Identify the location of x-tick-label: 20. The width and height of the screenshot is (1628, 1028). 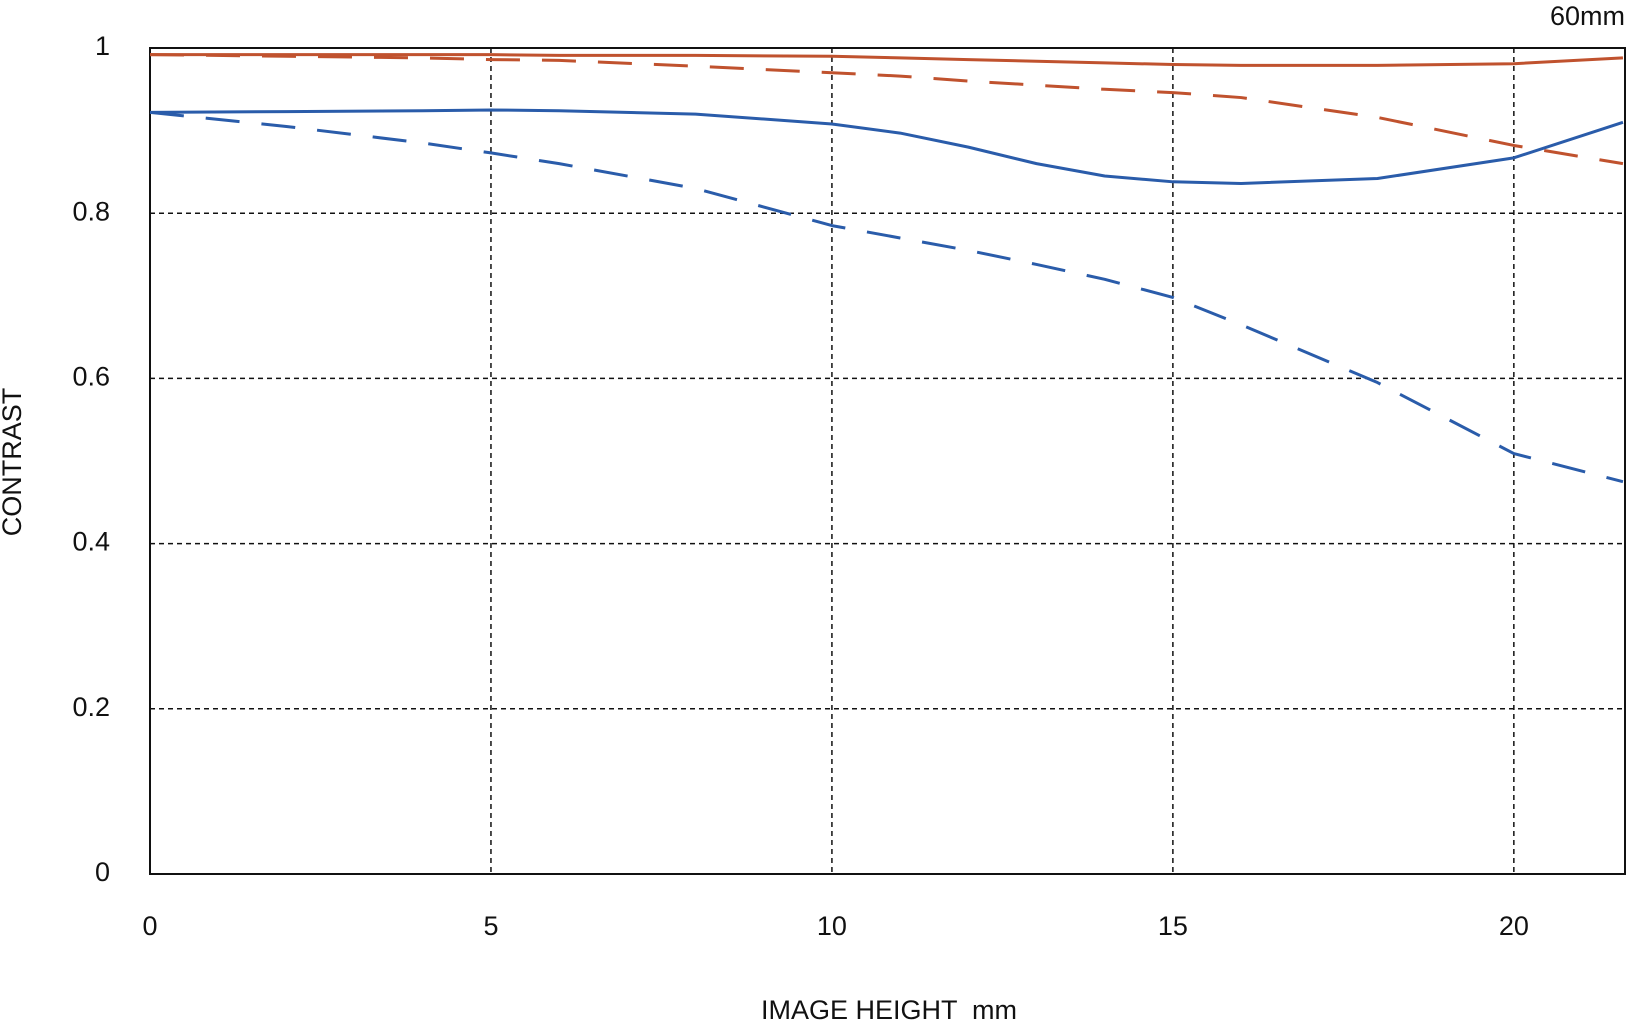
(1514, 926).